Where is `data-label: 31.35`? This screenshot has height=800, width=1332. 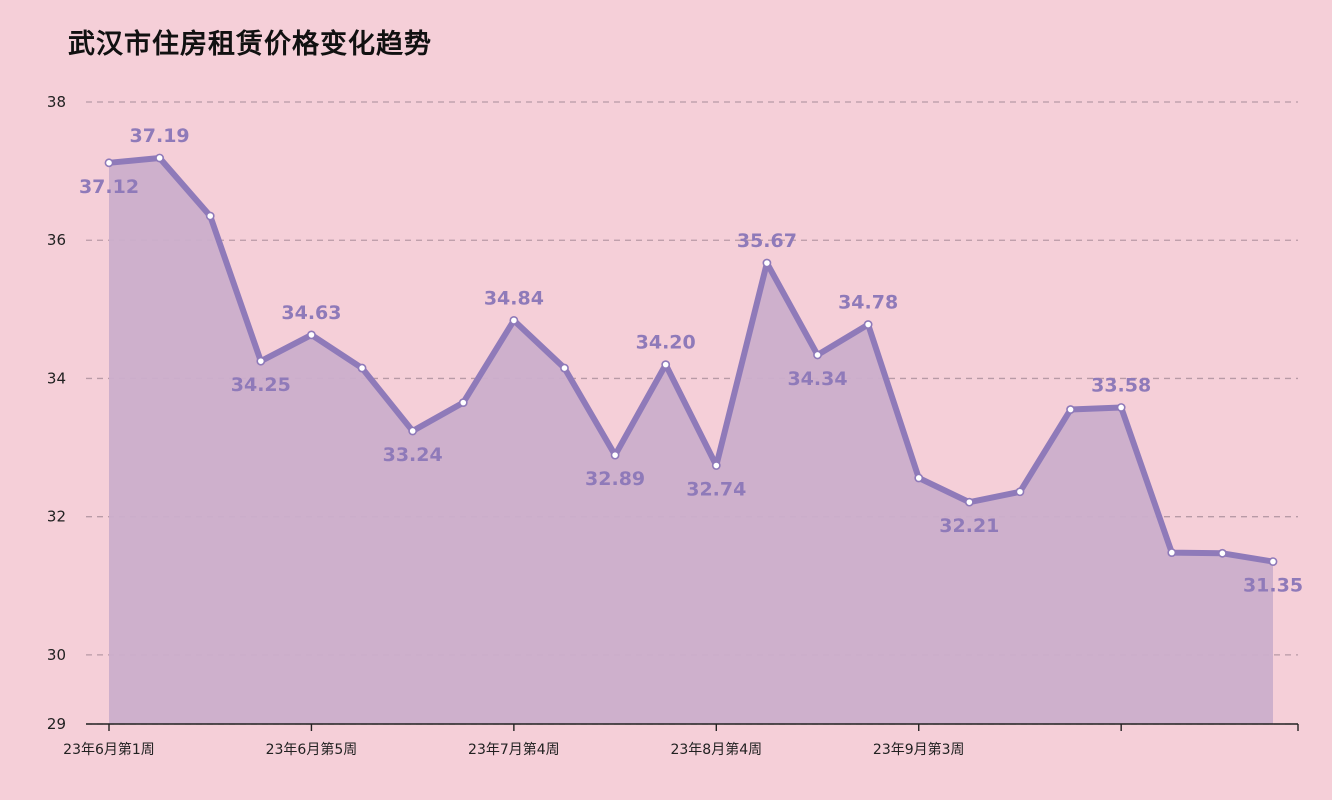
data-label: 31.35 is located at coordinates (1273, 586).